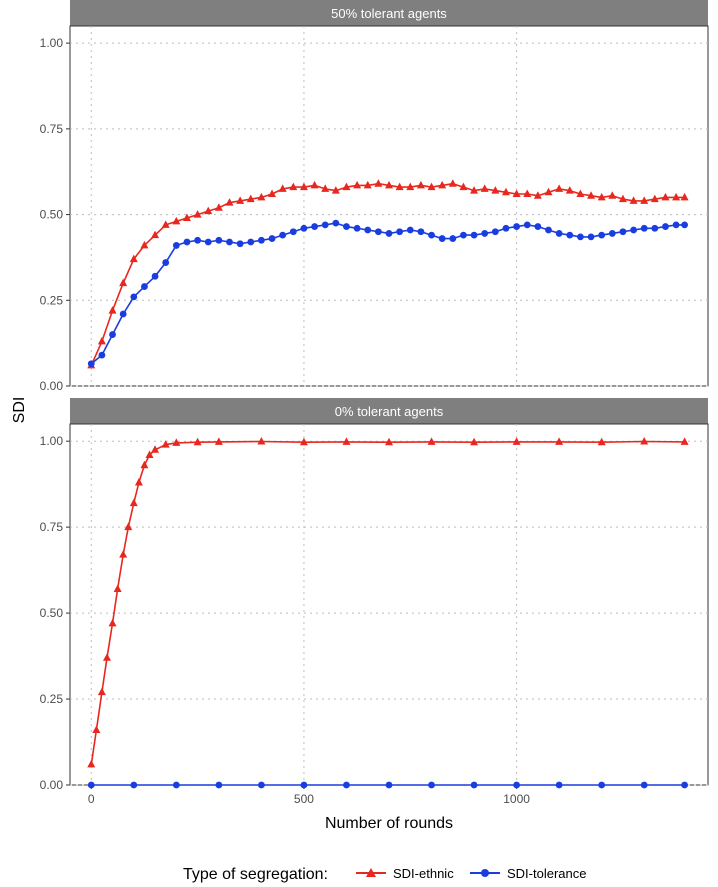 The height and width of the screenshot is (887, 718). What do you see at coordinates (309, 795) in the screenshot?
I see `x-axis-ticks: 0 500 1000` at bounding box center [309, 795].